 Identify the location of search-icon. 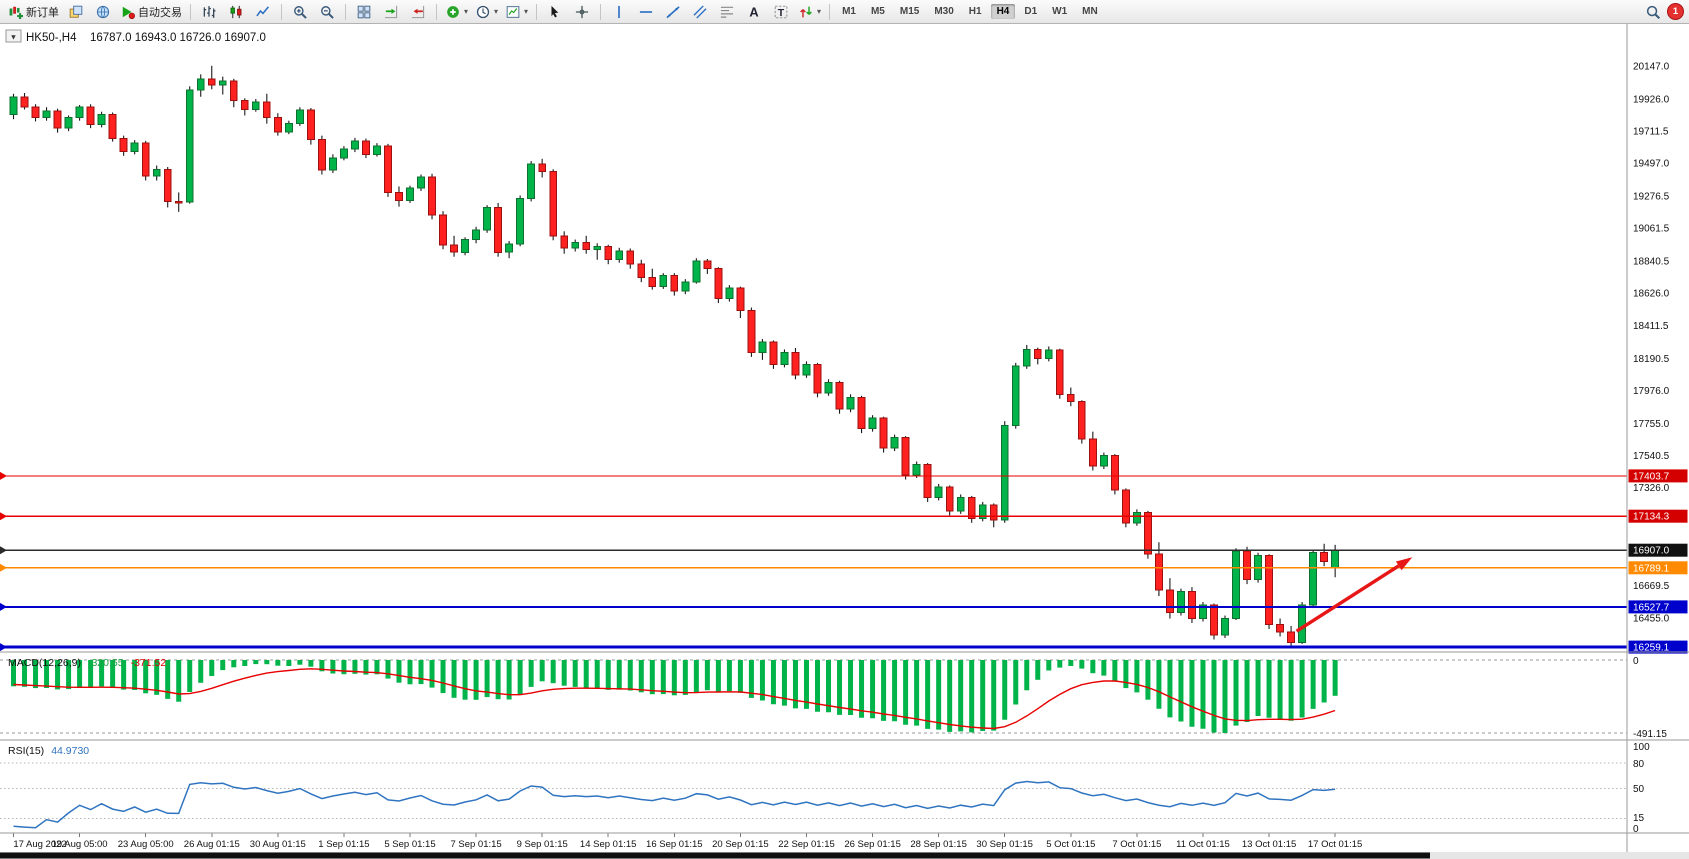
(1653, 11).